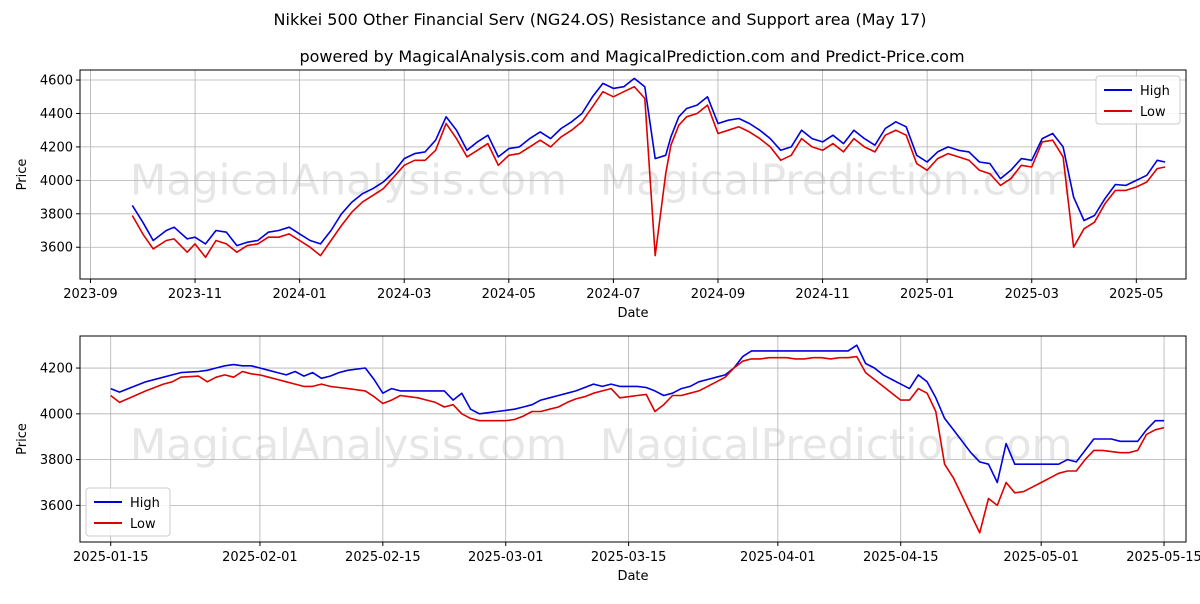 The image size is (1200, 604). I want to click on x-tick-label: 2024-03, so click(404, 294).